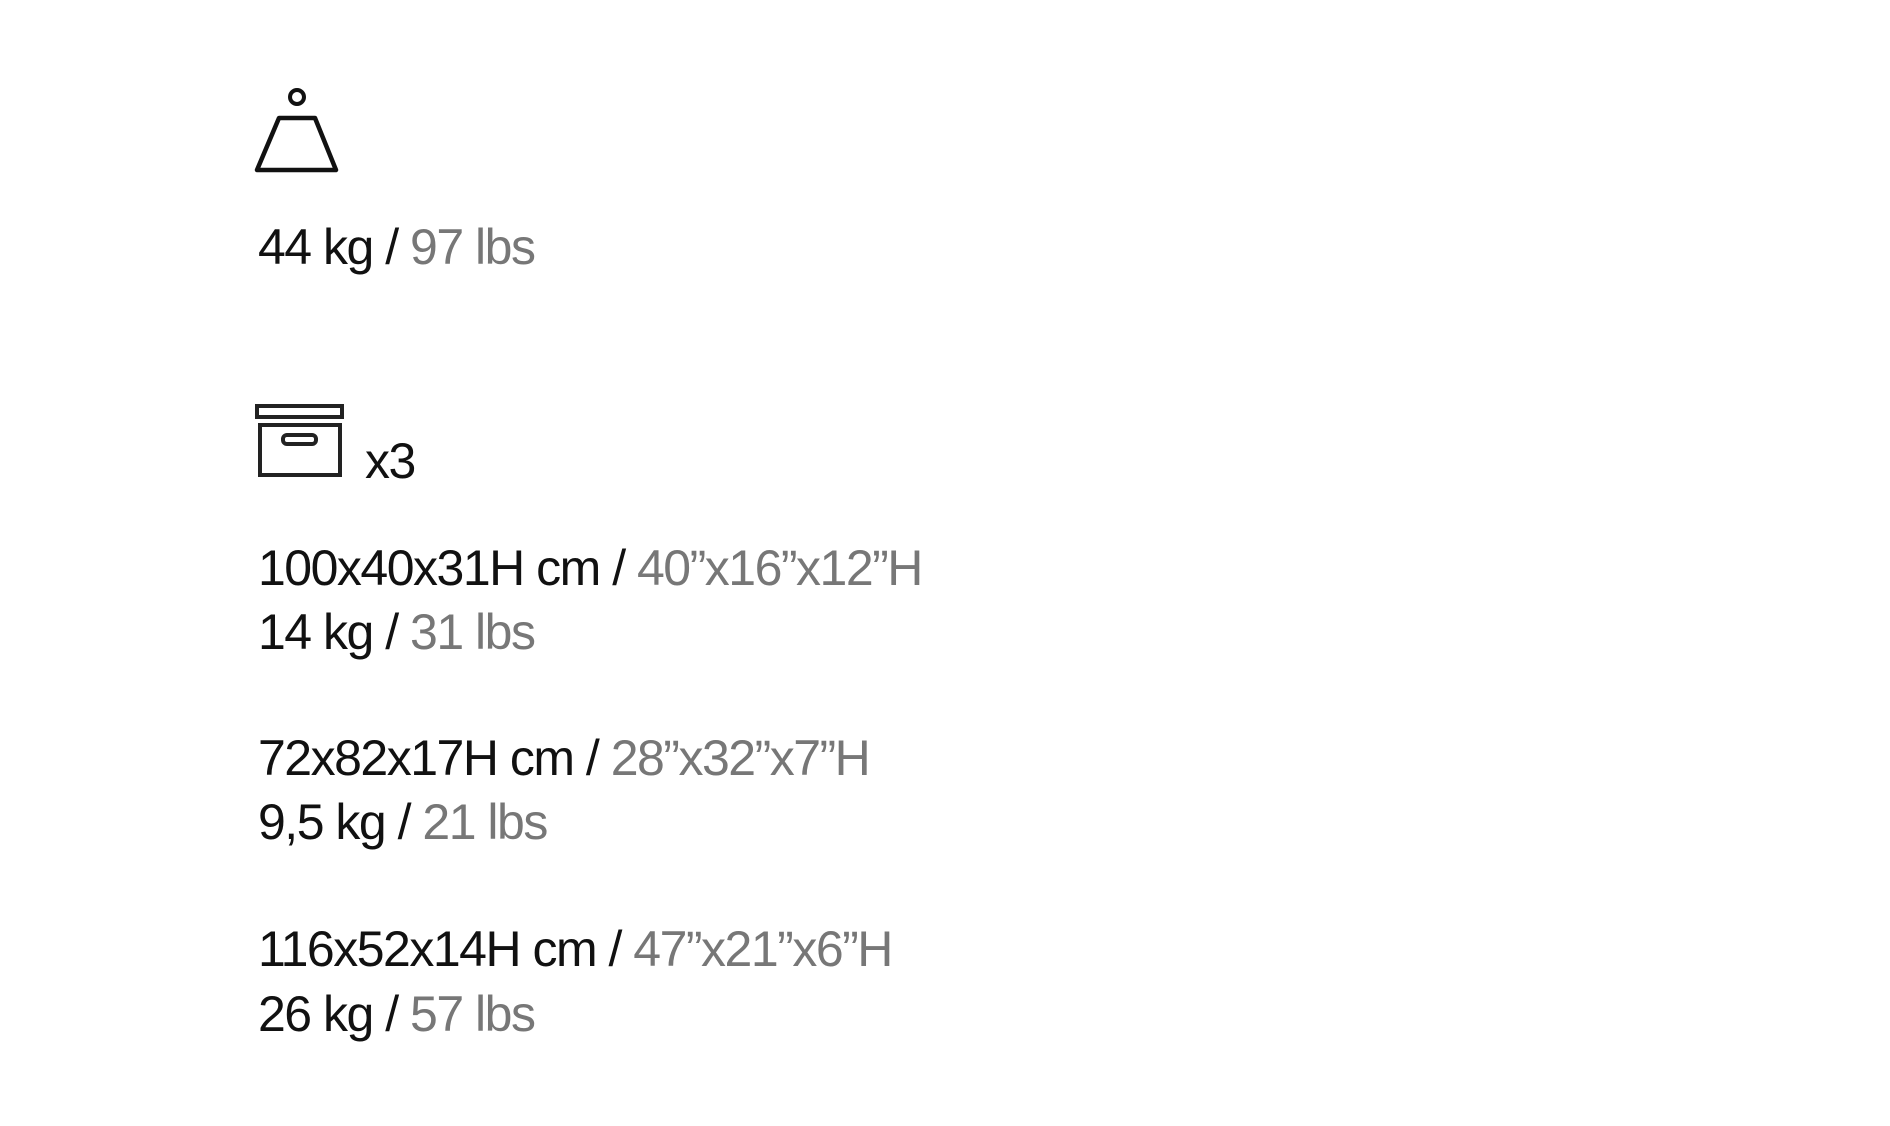 The height and width of the screenshot is (1126, 1890). I want to click on dims-imperial: 28”x32”x7”H, so click(740, 758).